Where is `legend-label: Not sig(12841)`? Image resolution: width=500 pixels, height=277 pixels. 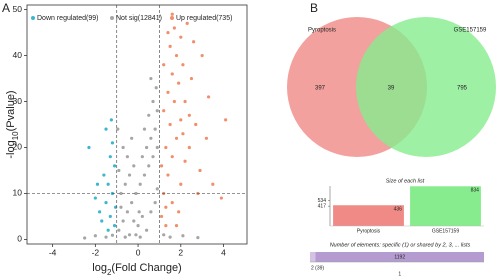 legend-label: Not sig(12841) is located at coordinates (139, 18).